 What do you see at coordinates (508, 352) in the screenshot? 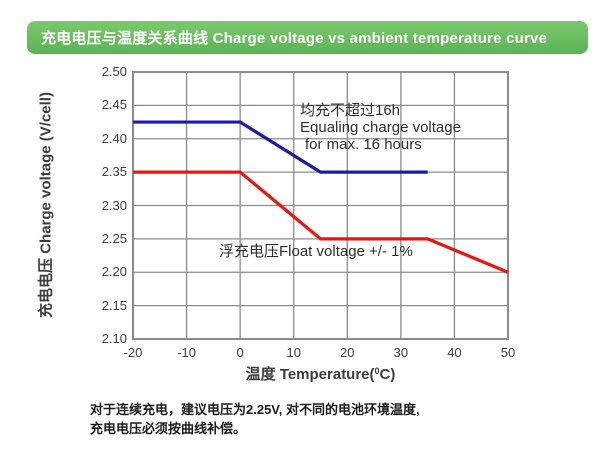
I see `x-tick-label: 50` at bounding box center [508, 352].